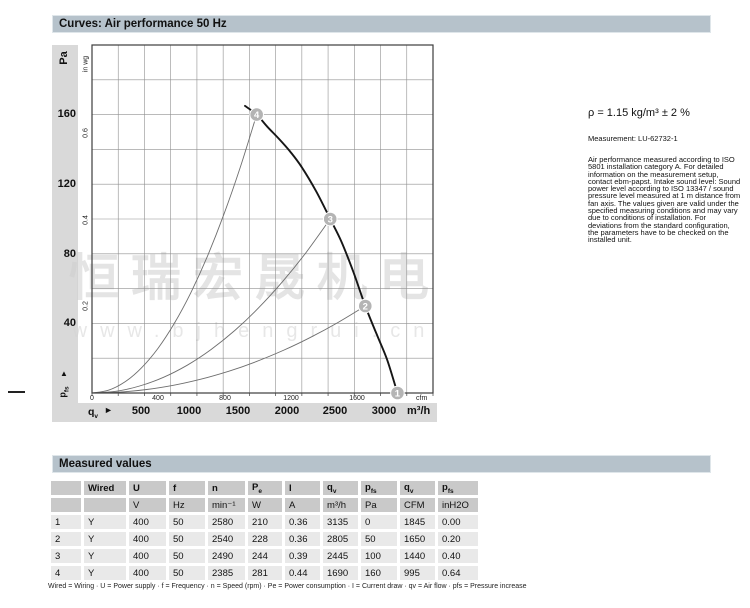 This screenshot has width=750, height=608. What do you see at coordinates (419, 411) in the screenshot?
I see `m3h-unit-label: m³/h` at bounding box center [419, 411].